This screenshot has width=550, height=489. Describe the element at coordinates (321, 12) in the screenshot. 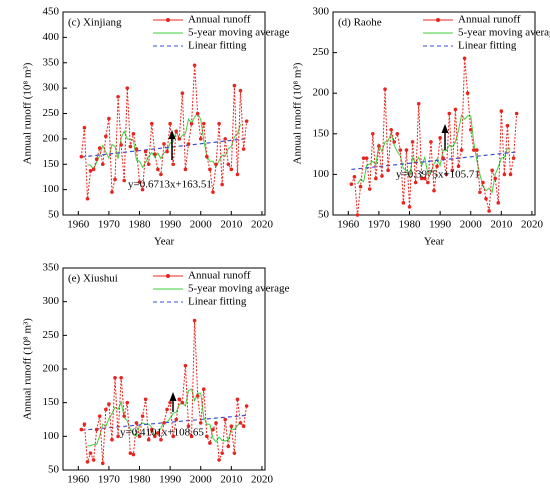

I see `y-tick-label: 300` at that location.